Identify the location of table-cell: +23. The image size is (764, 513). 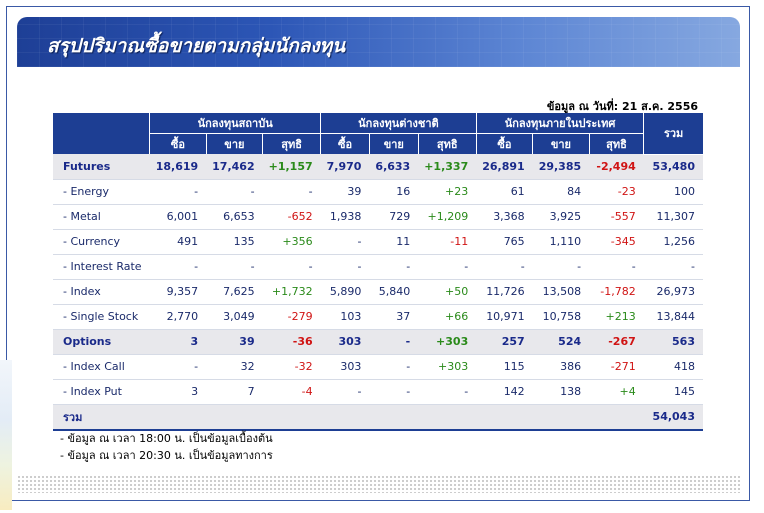
(447, 192).